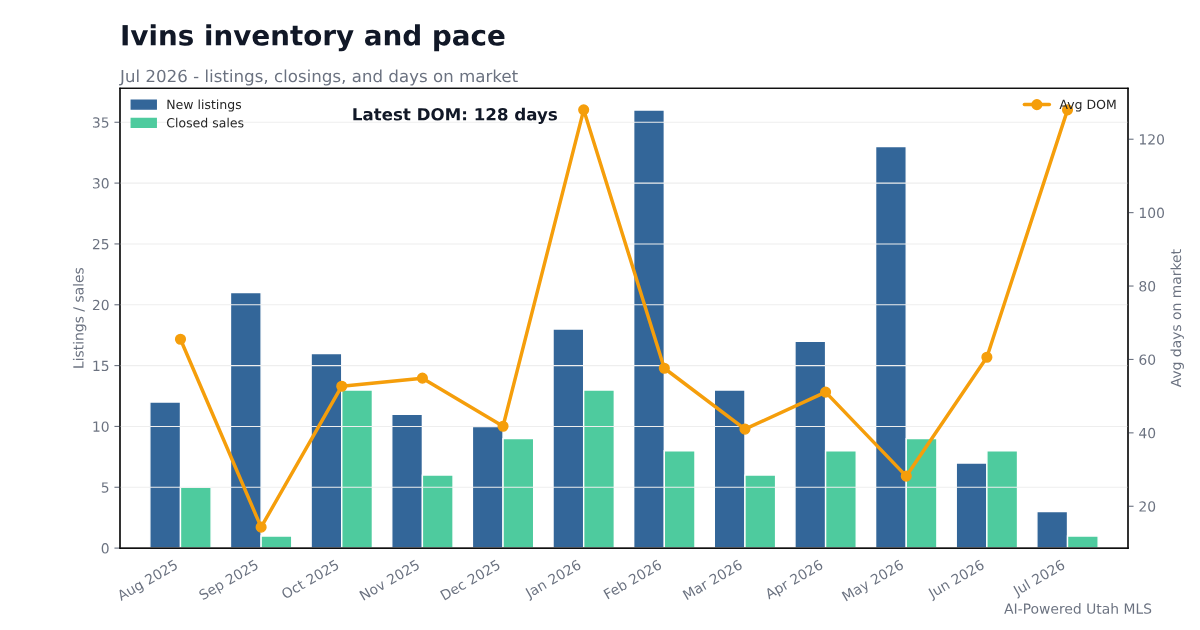  I want to click on y-tick-label: 20, so click(100, 305).